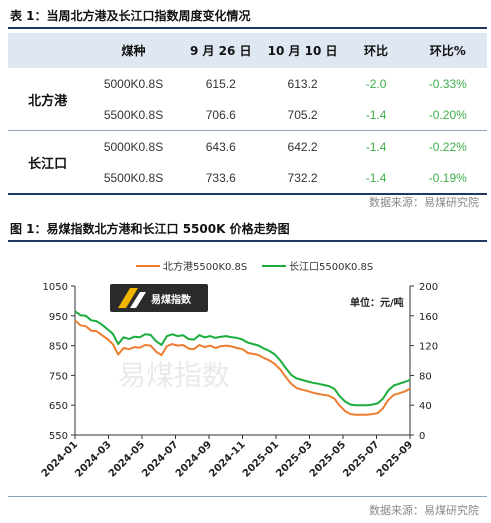 The width and height of the screenshot is (491, 523). What do you see at coordinates (302, 115) in the screenshot?
I see `price-cell: 705.2` at bounding box center [302, 115].